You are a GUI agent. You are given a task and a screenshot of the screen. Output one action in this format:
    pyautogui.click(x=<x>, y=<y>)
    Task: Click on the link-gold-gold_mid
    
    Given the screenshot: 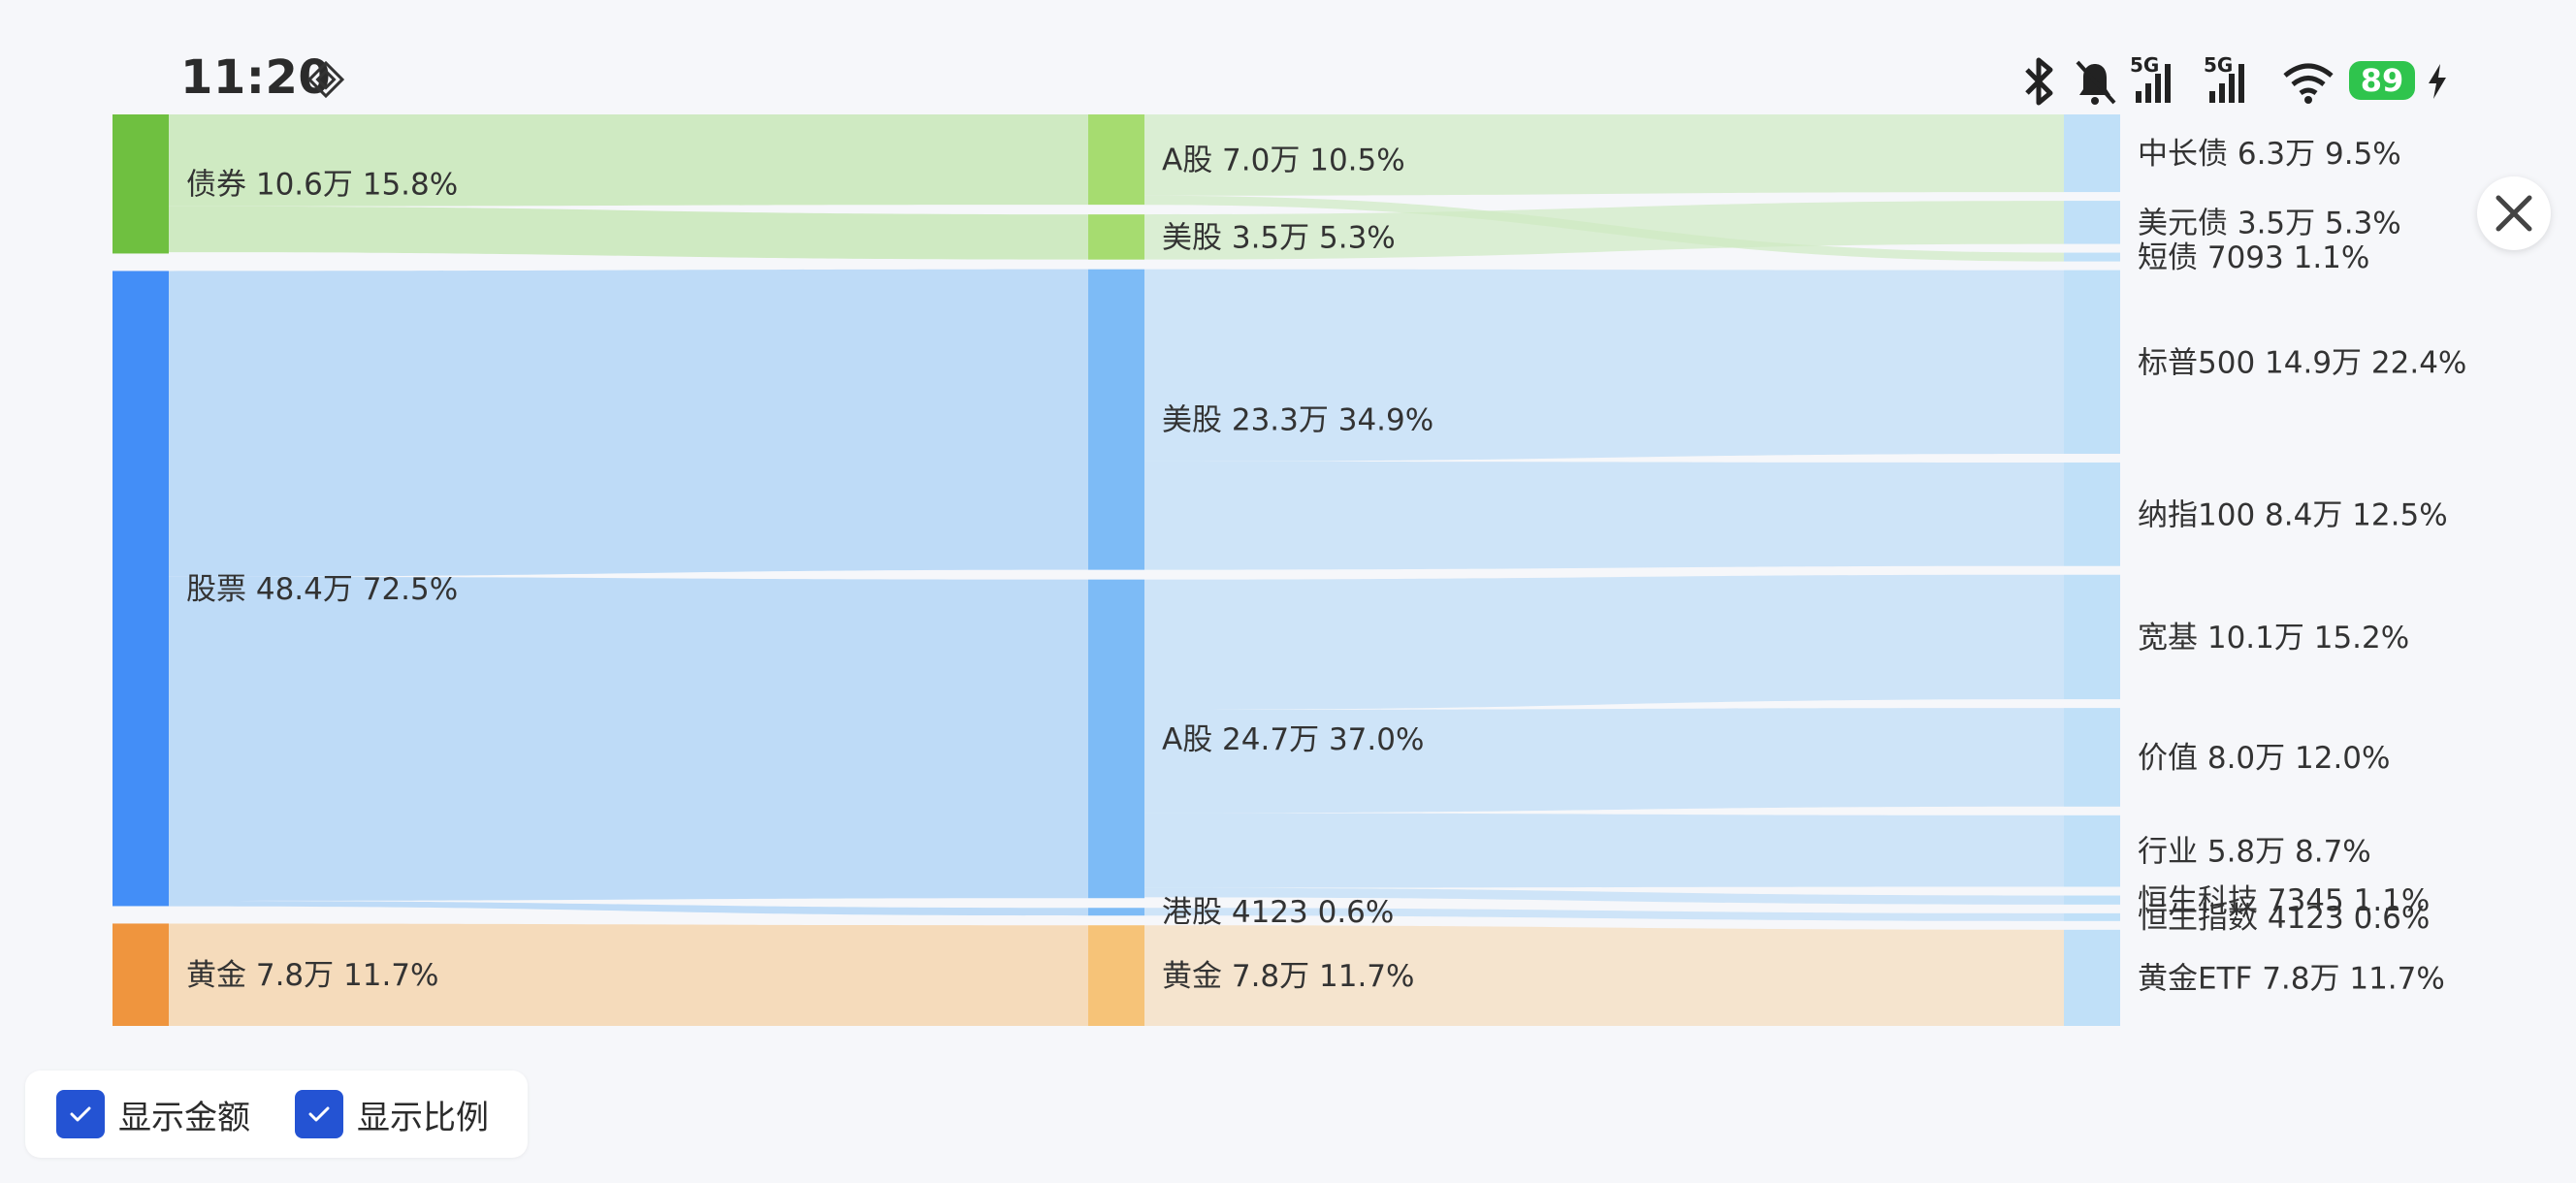 What is the action you would take?
    pyautogui.click(x=628, y=974)
    